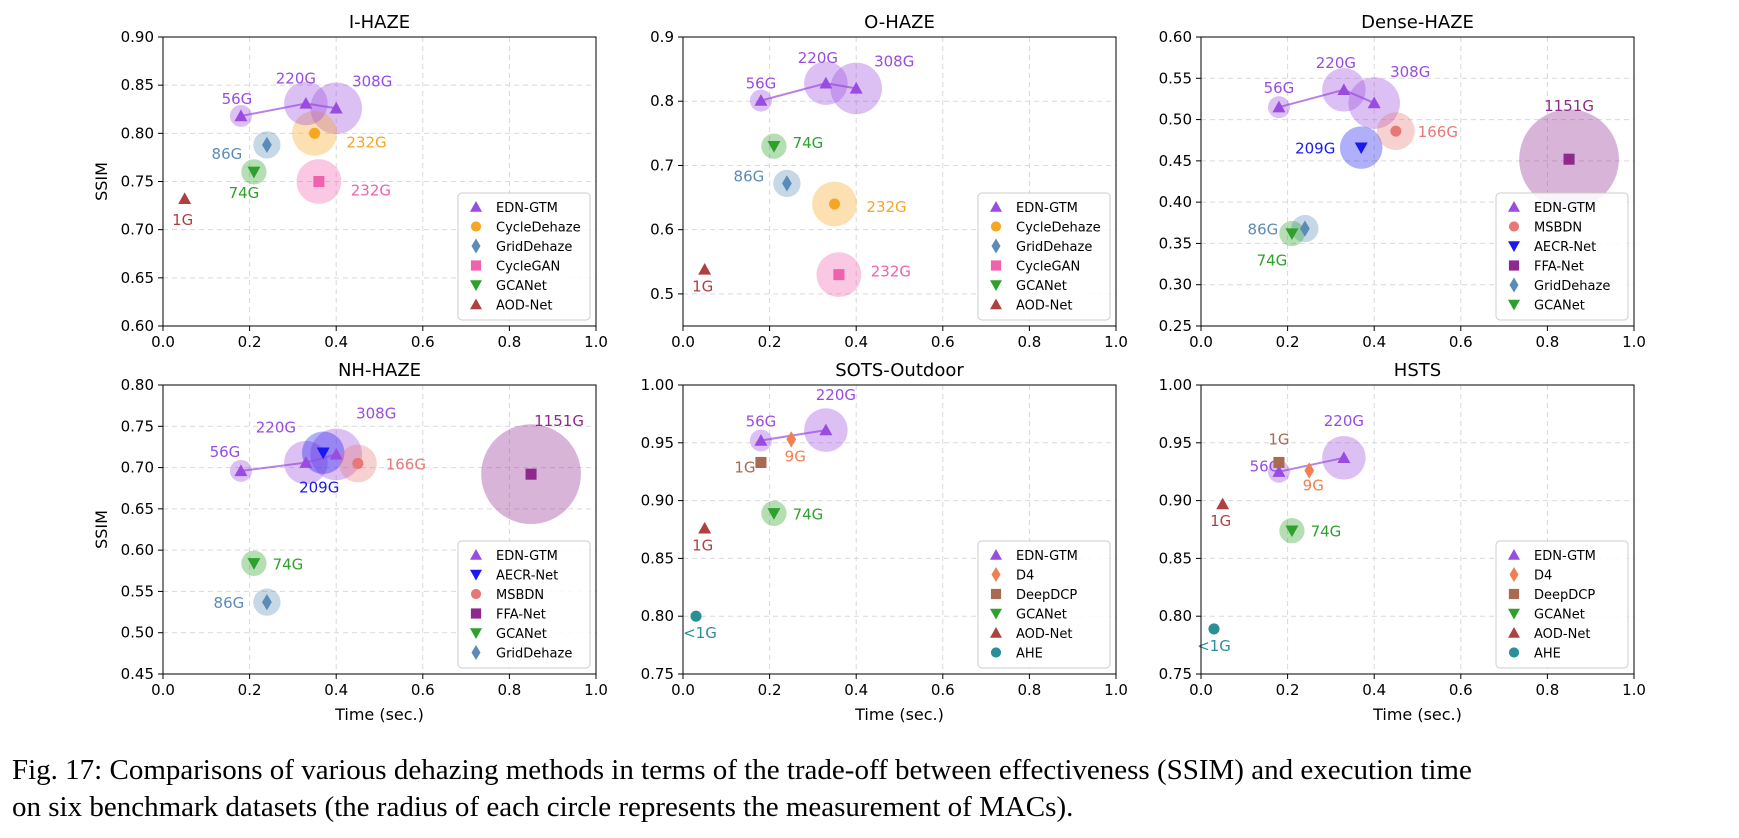 The width and height of the screenshot is (1739, 838). I want to click on point-label: 220G, so click(296, 78).